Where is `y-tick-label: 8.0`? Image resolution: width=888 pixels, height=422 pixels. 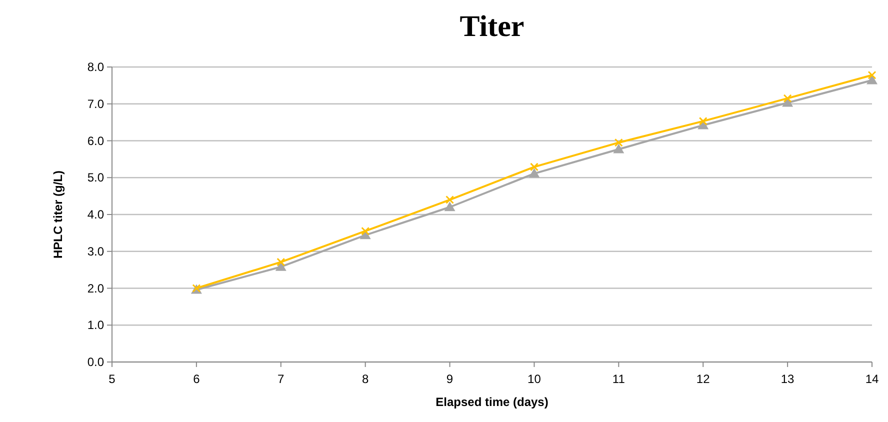
y-tick-label: 8.0 is located at coordinates (95, 67).